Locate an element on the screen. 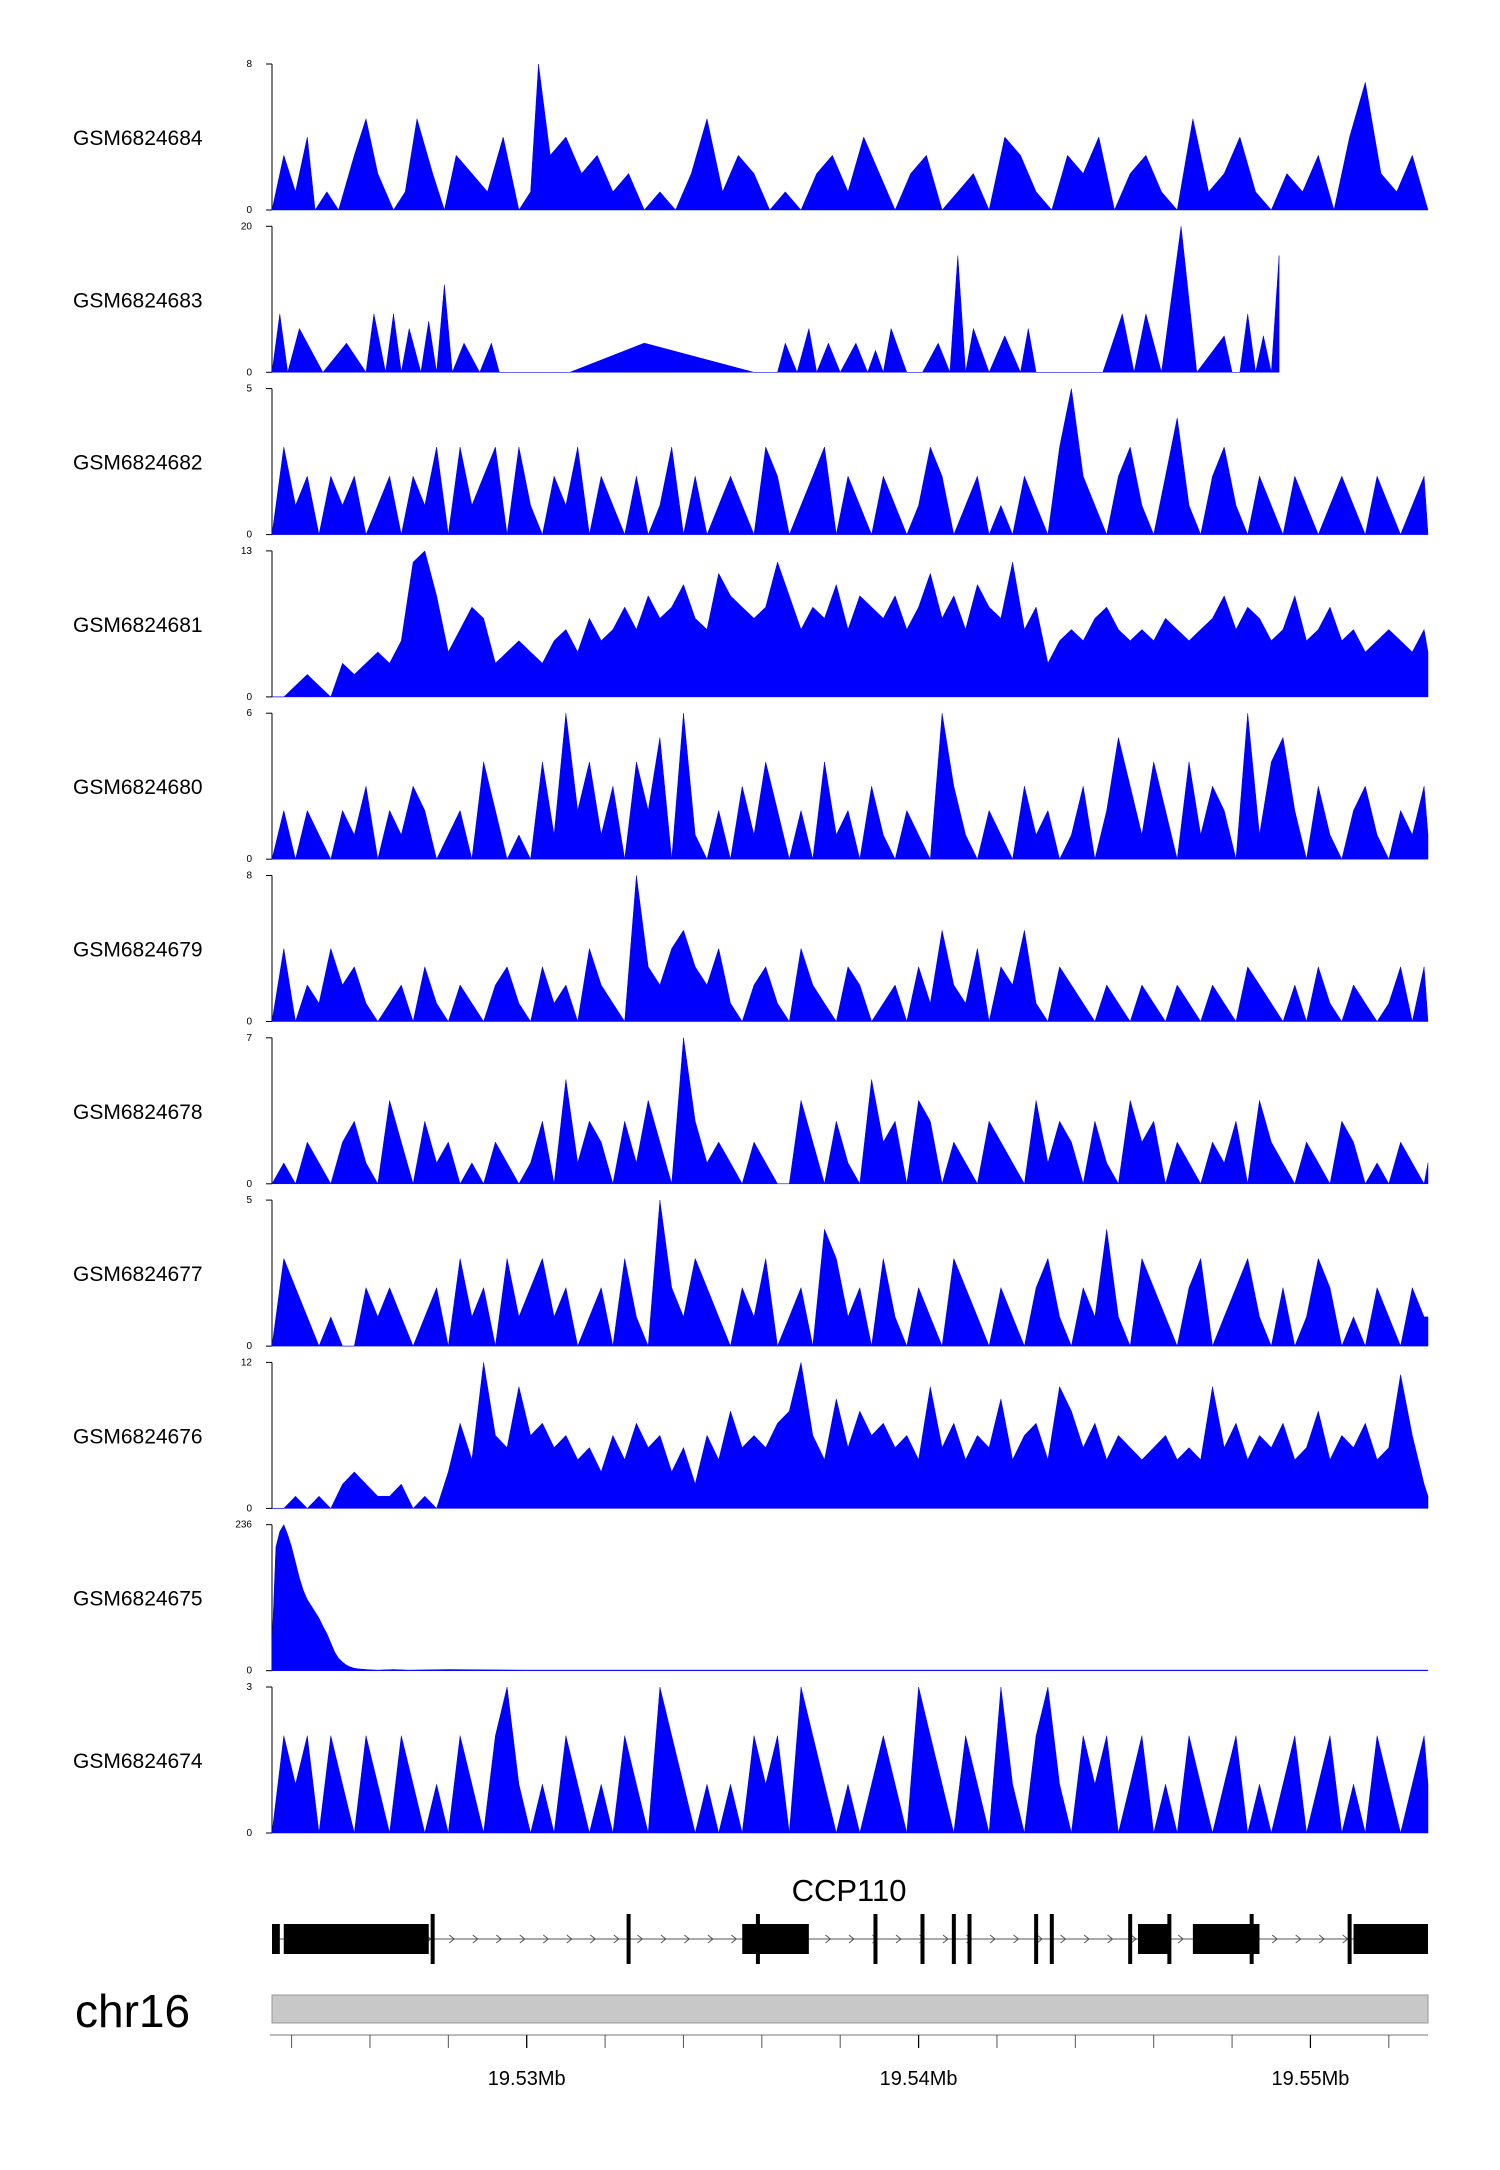 The width and height of the screenshot is (1500, 2170). track-label: GSM6824674 is located at coordinates (138, 1761).